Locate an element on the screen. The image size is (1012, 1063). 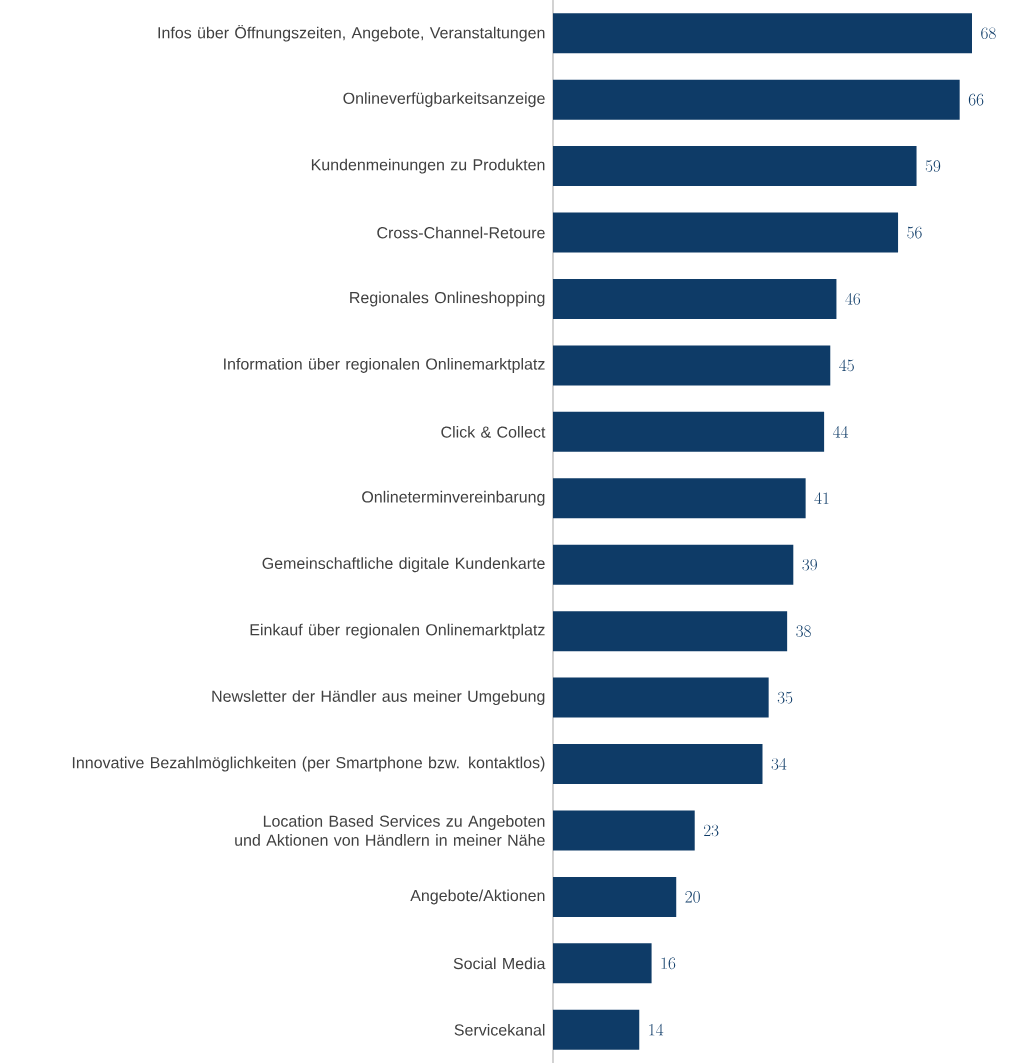
data-label: 20 is located at coordinates (692, 897).